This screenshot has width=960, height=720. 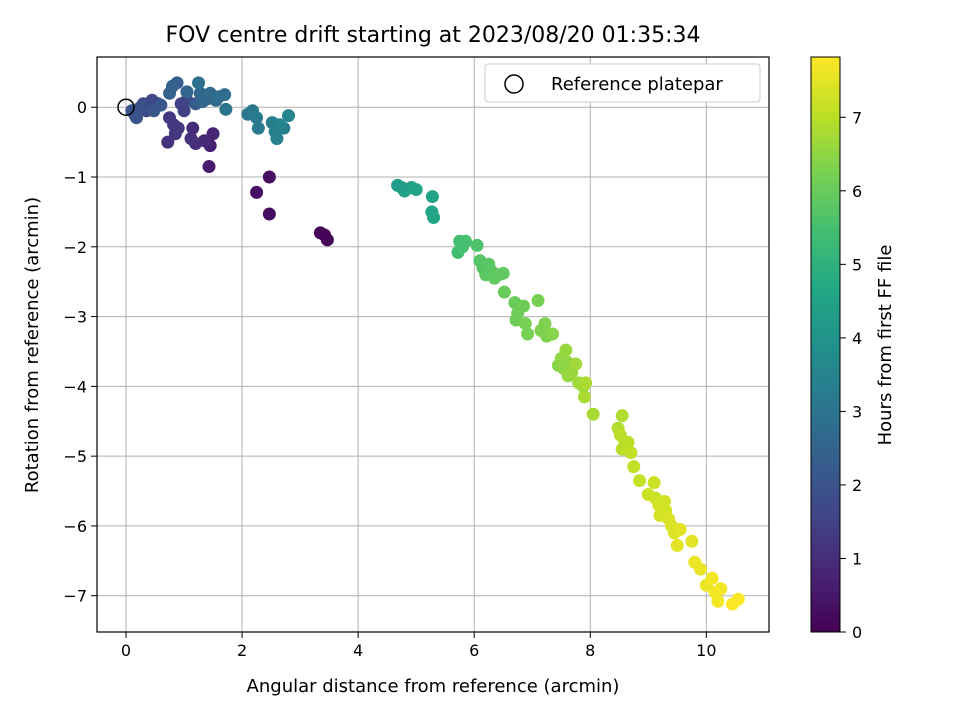 What do you see at coordinates (75, 317) in the screenshot?
I see `y-tick-label: −3` at bounding box center [75, 317].